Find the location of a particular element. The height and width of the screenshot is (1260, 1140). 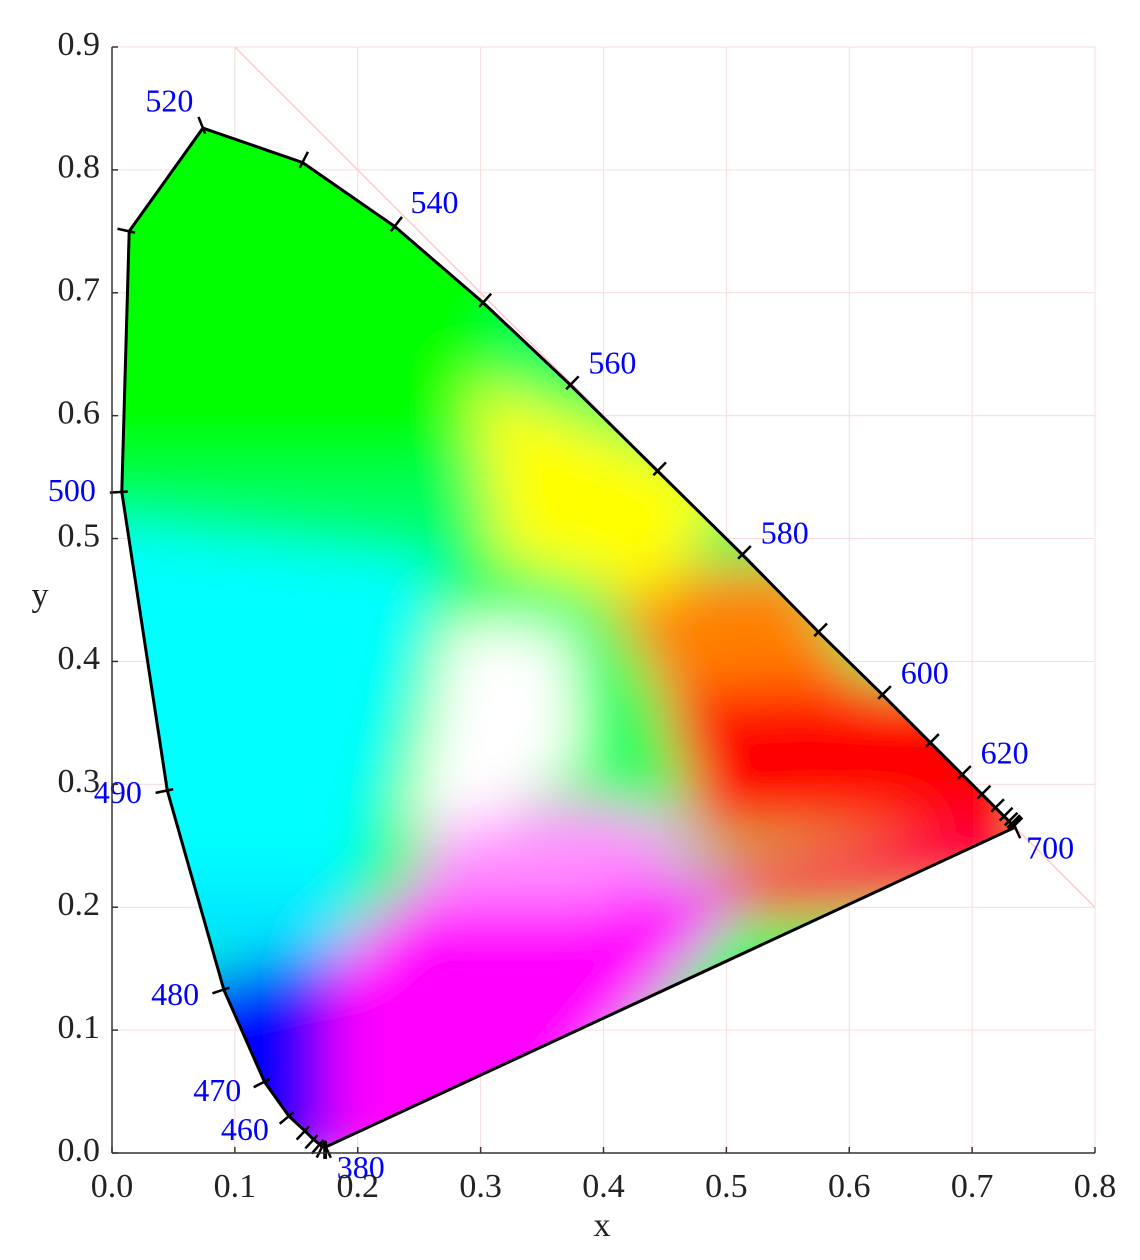

y-tick-label: 0.1 is located at coordinates (79, 1027).